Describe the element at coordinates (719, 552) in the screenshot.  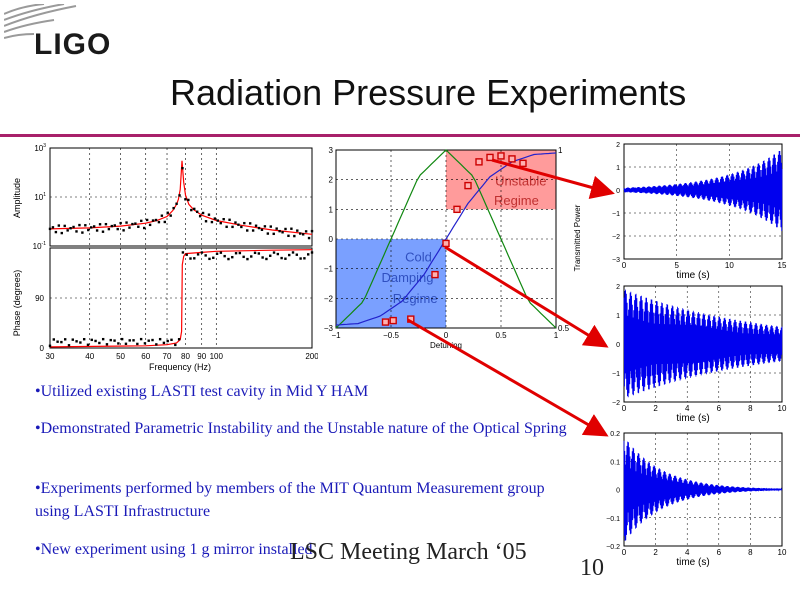
I see `time-tick-label: 6` at that location.